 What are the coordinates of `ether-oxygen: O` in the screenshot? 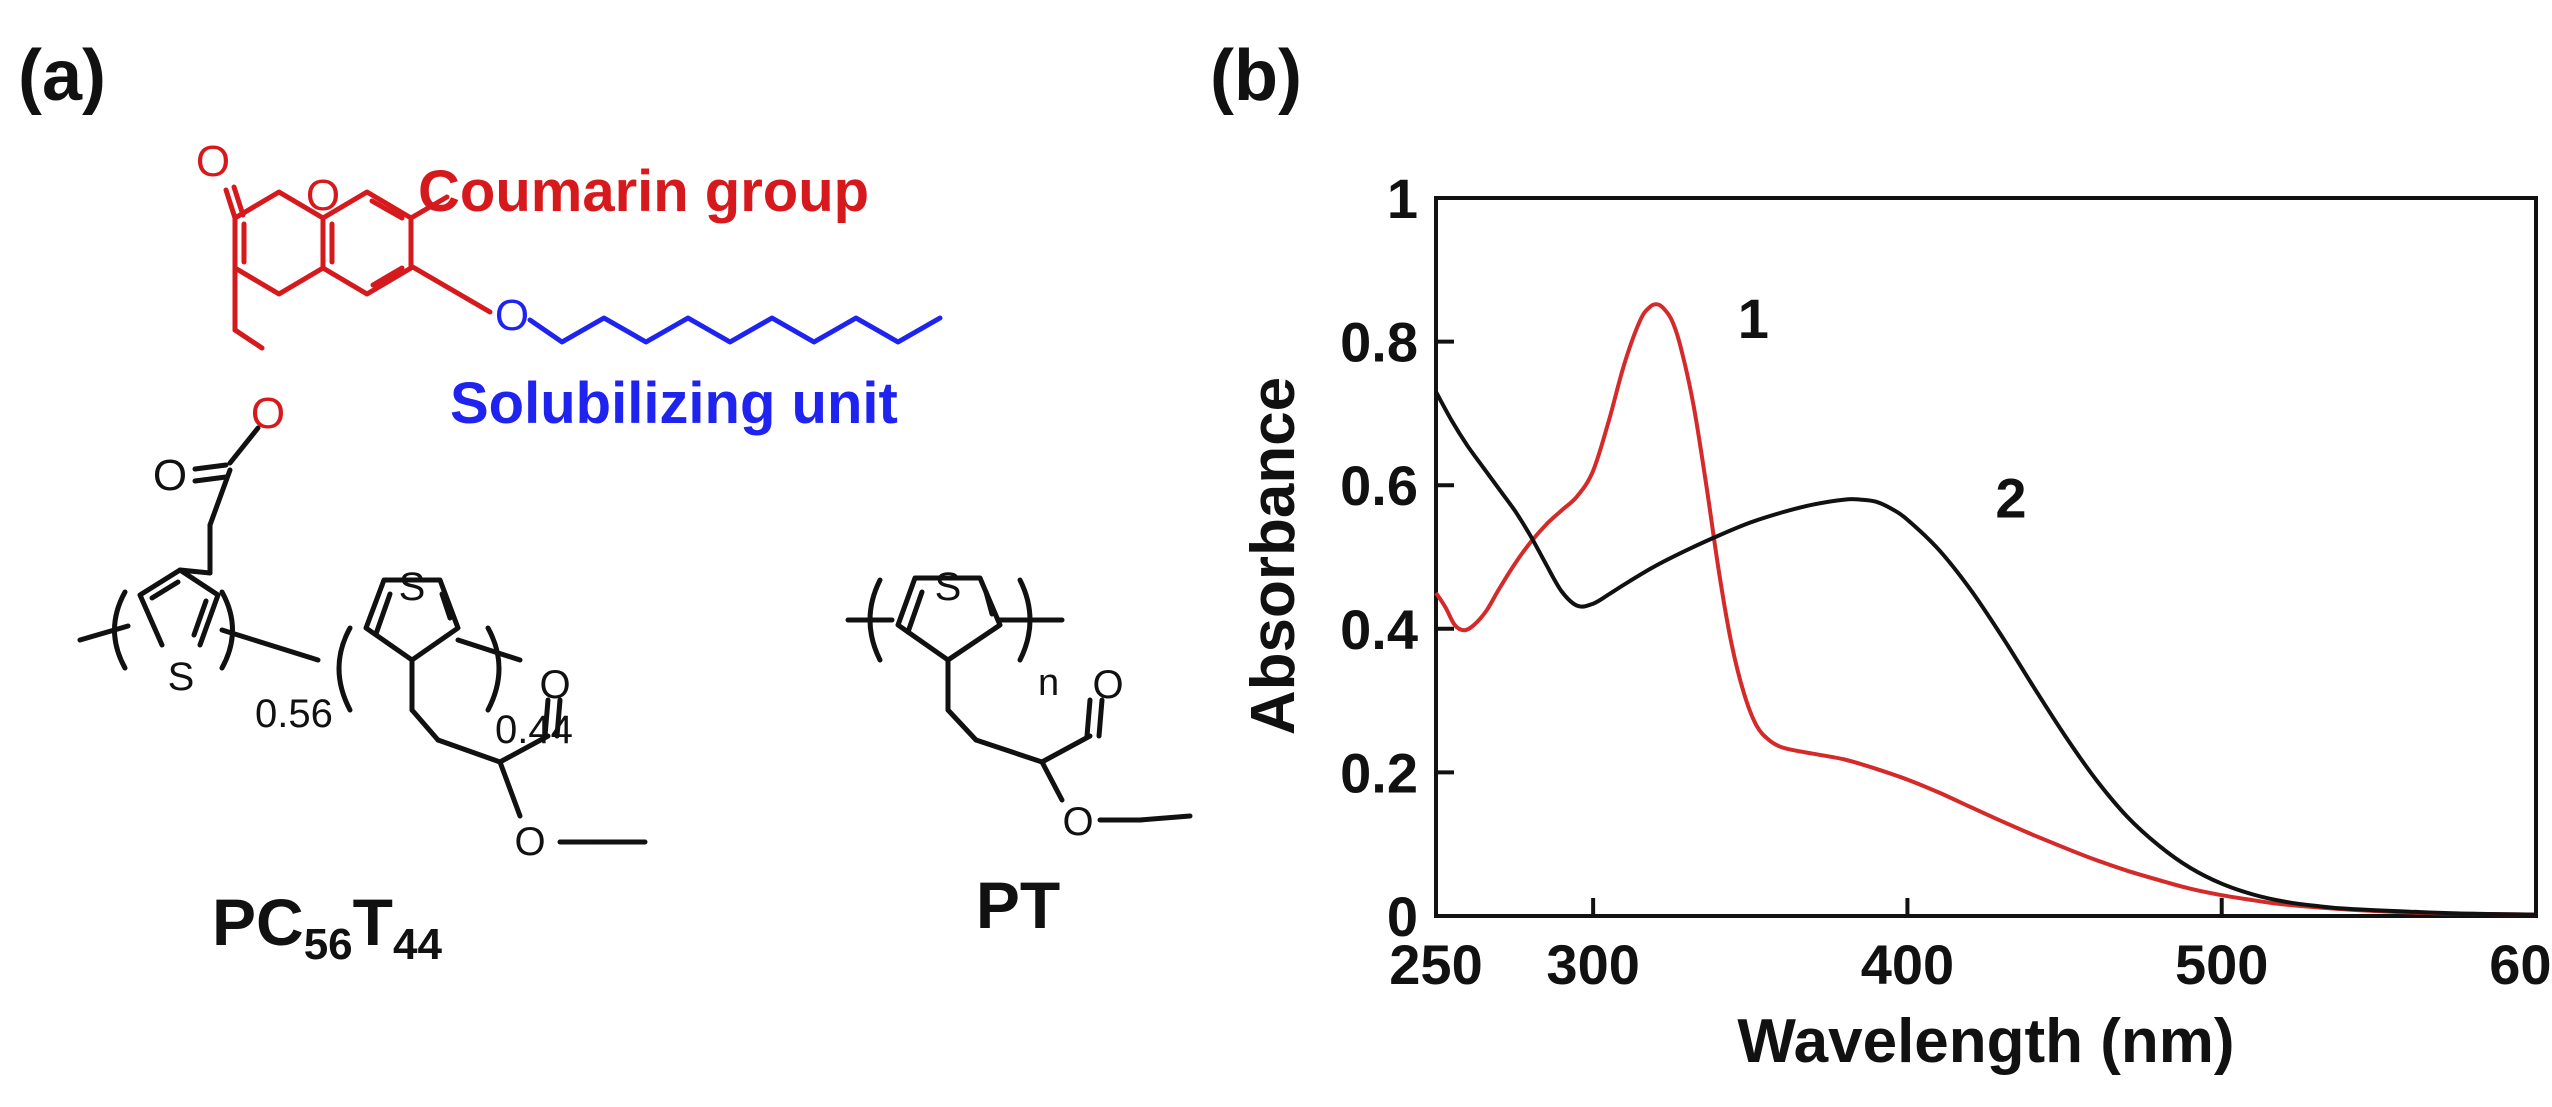 It's located at (512, 315).